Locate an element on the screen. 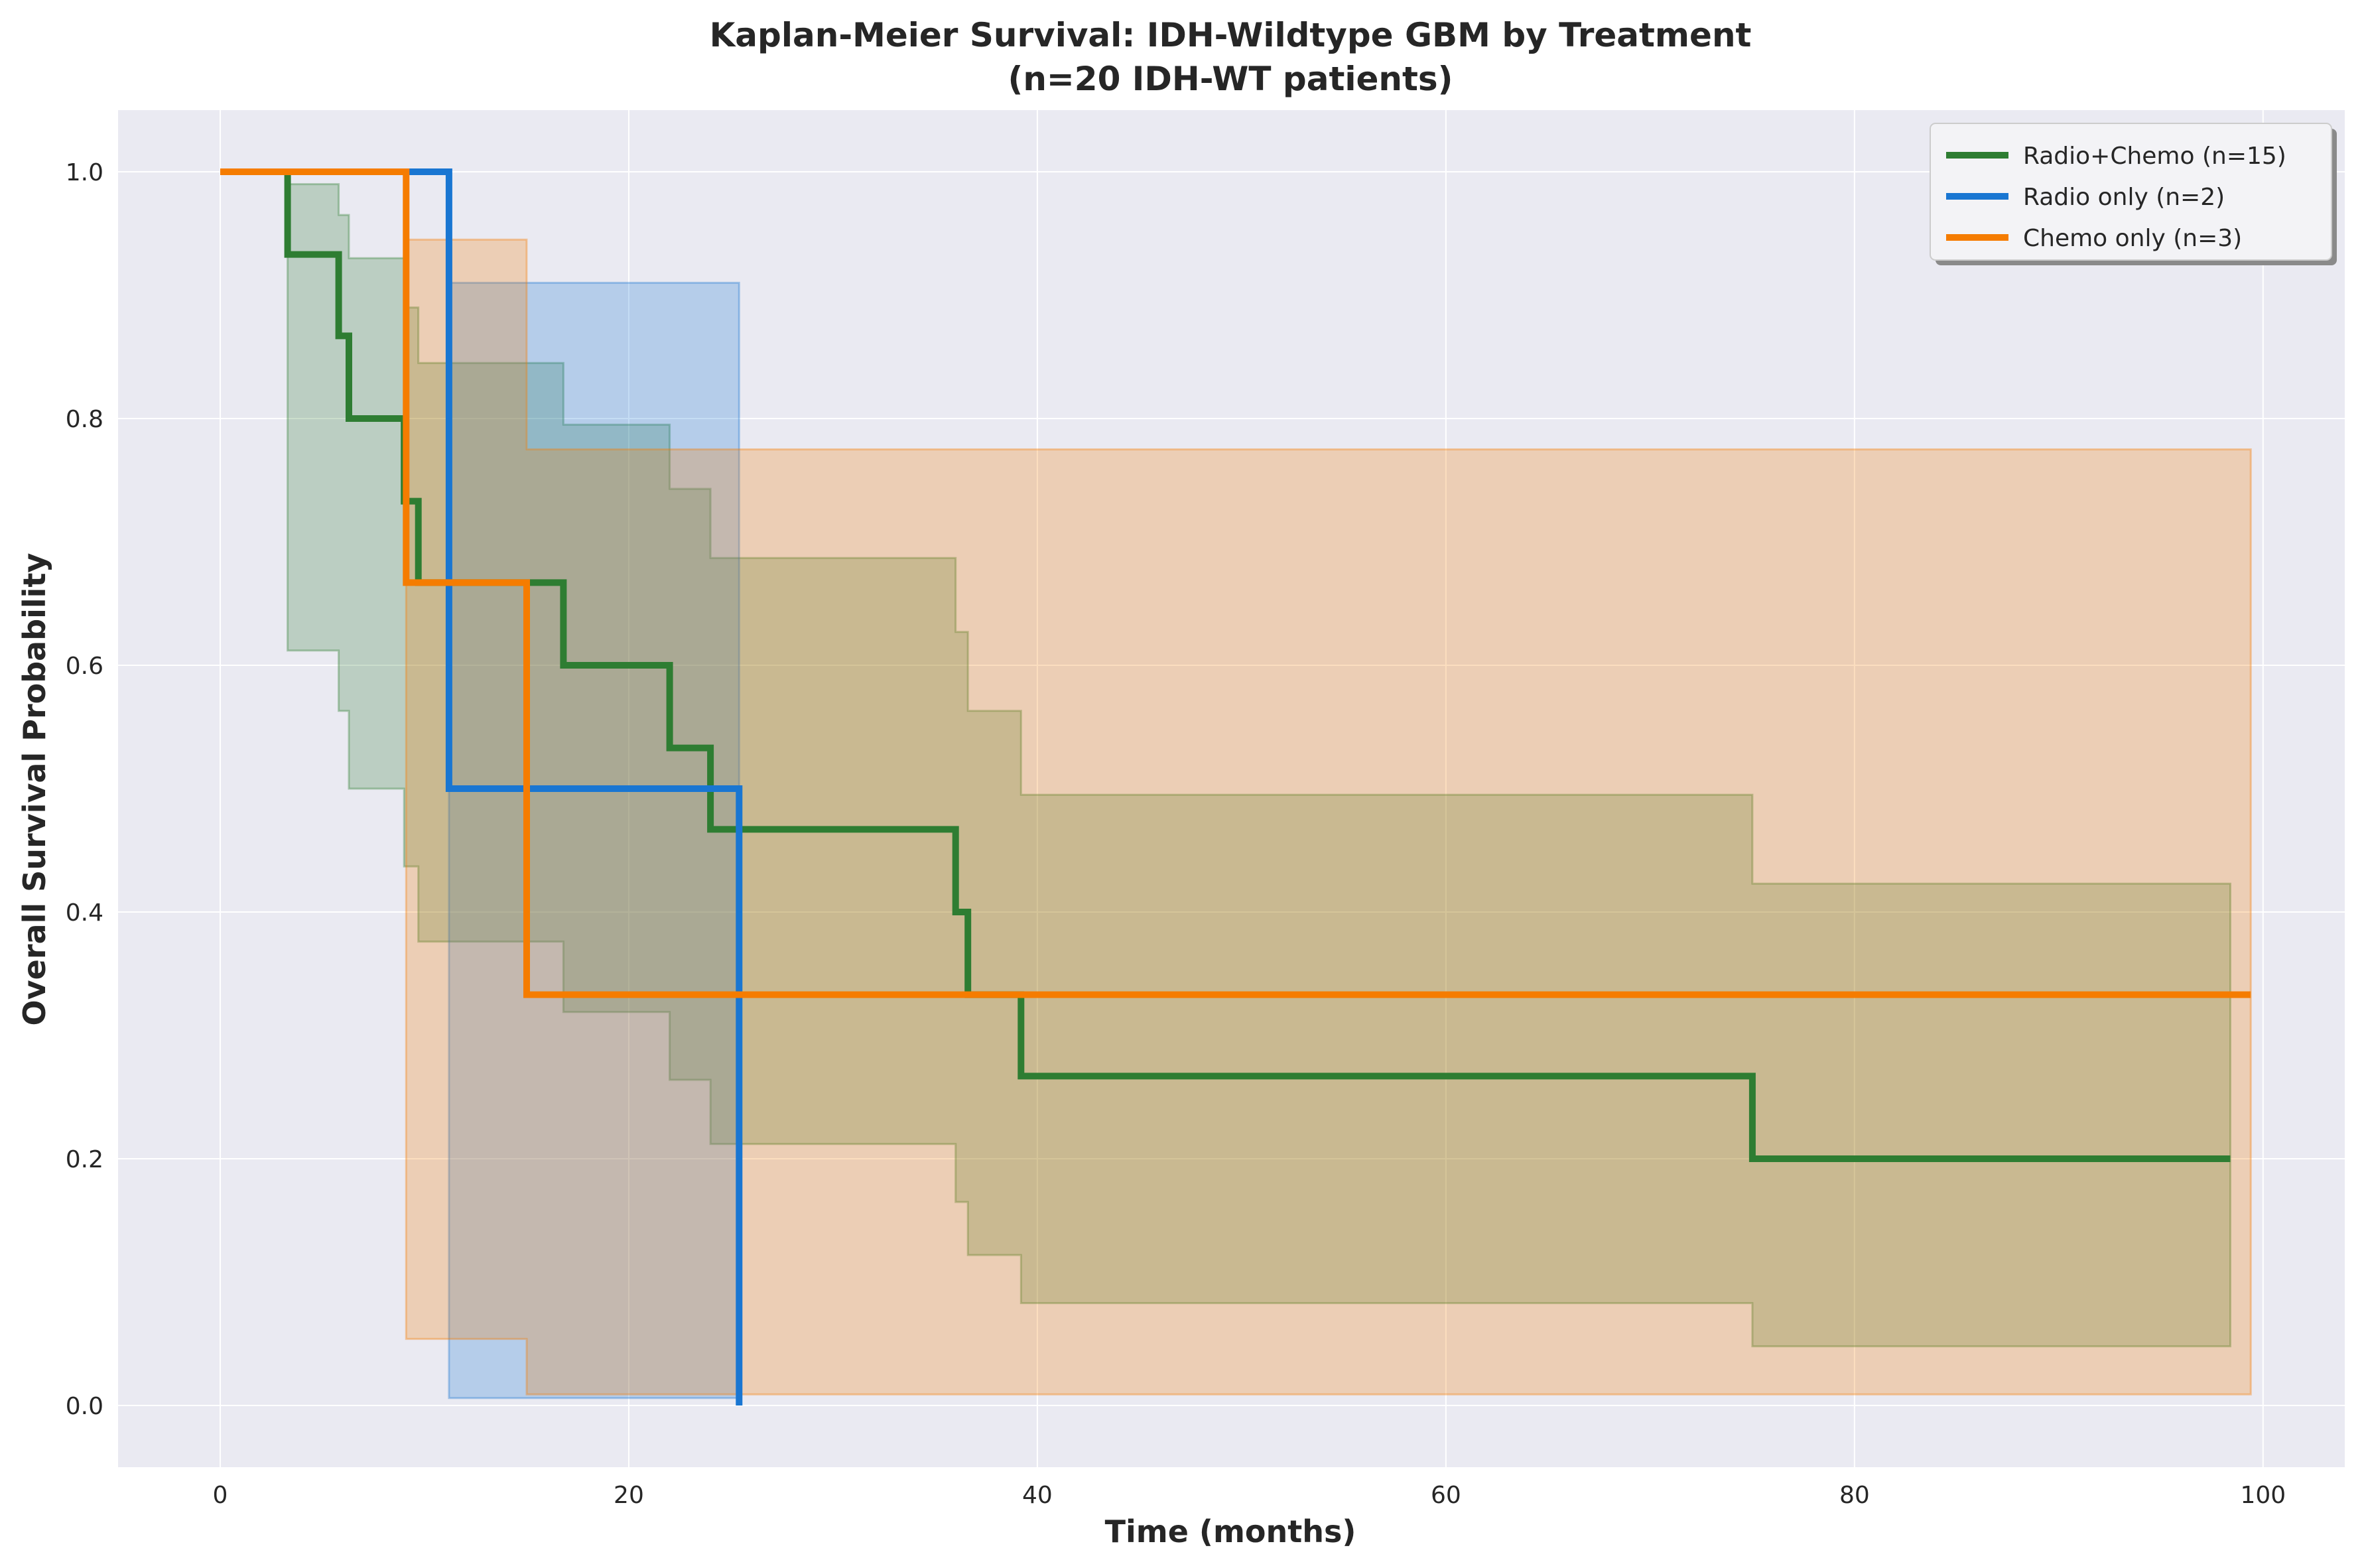  y-tick-label: 1.0 is located at coordinates (84, 173).